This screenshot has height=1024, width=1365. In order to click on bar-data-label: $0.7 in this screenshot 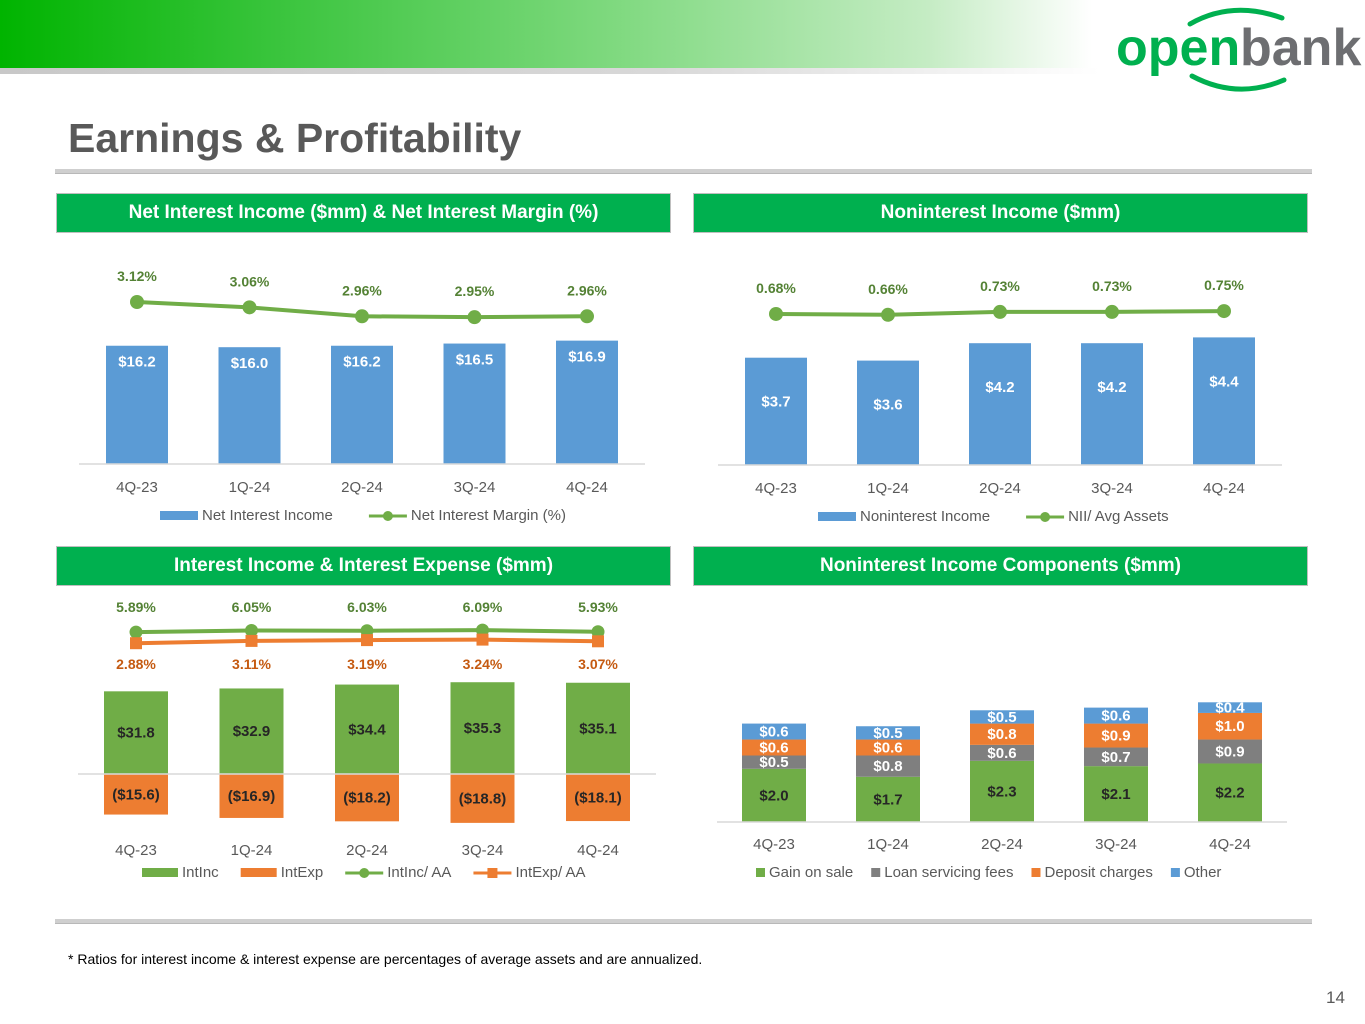, I will do `click(1115, 757)`.